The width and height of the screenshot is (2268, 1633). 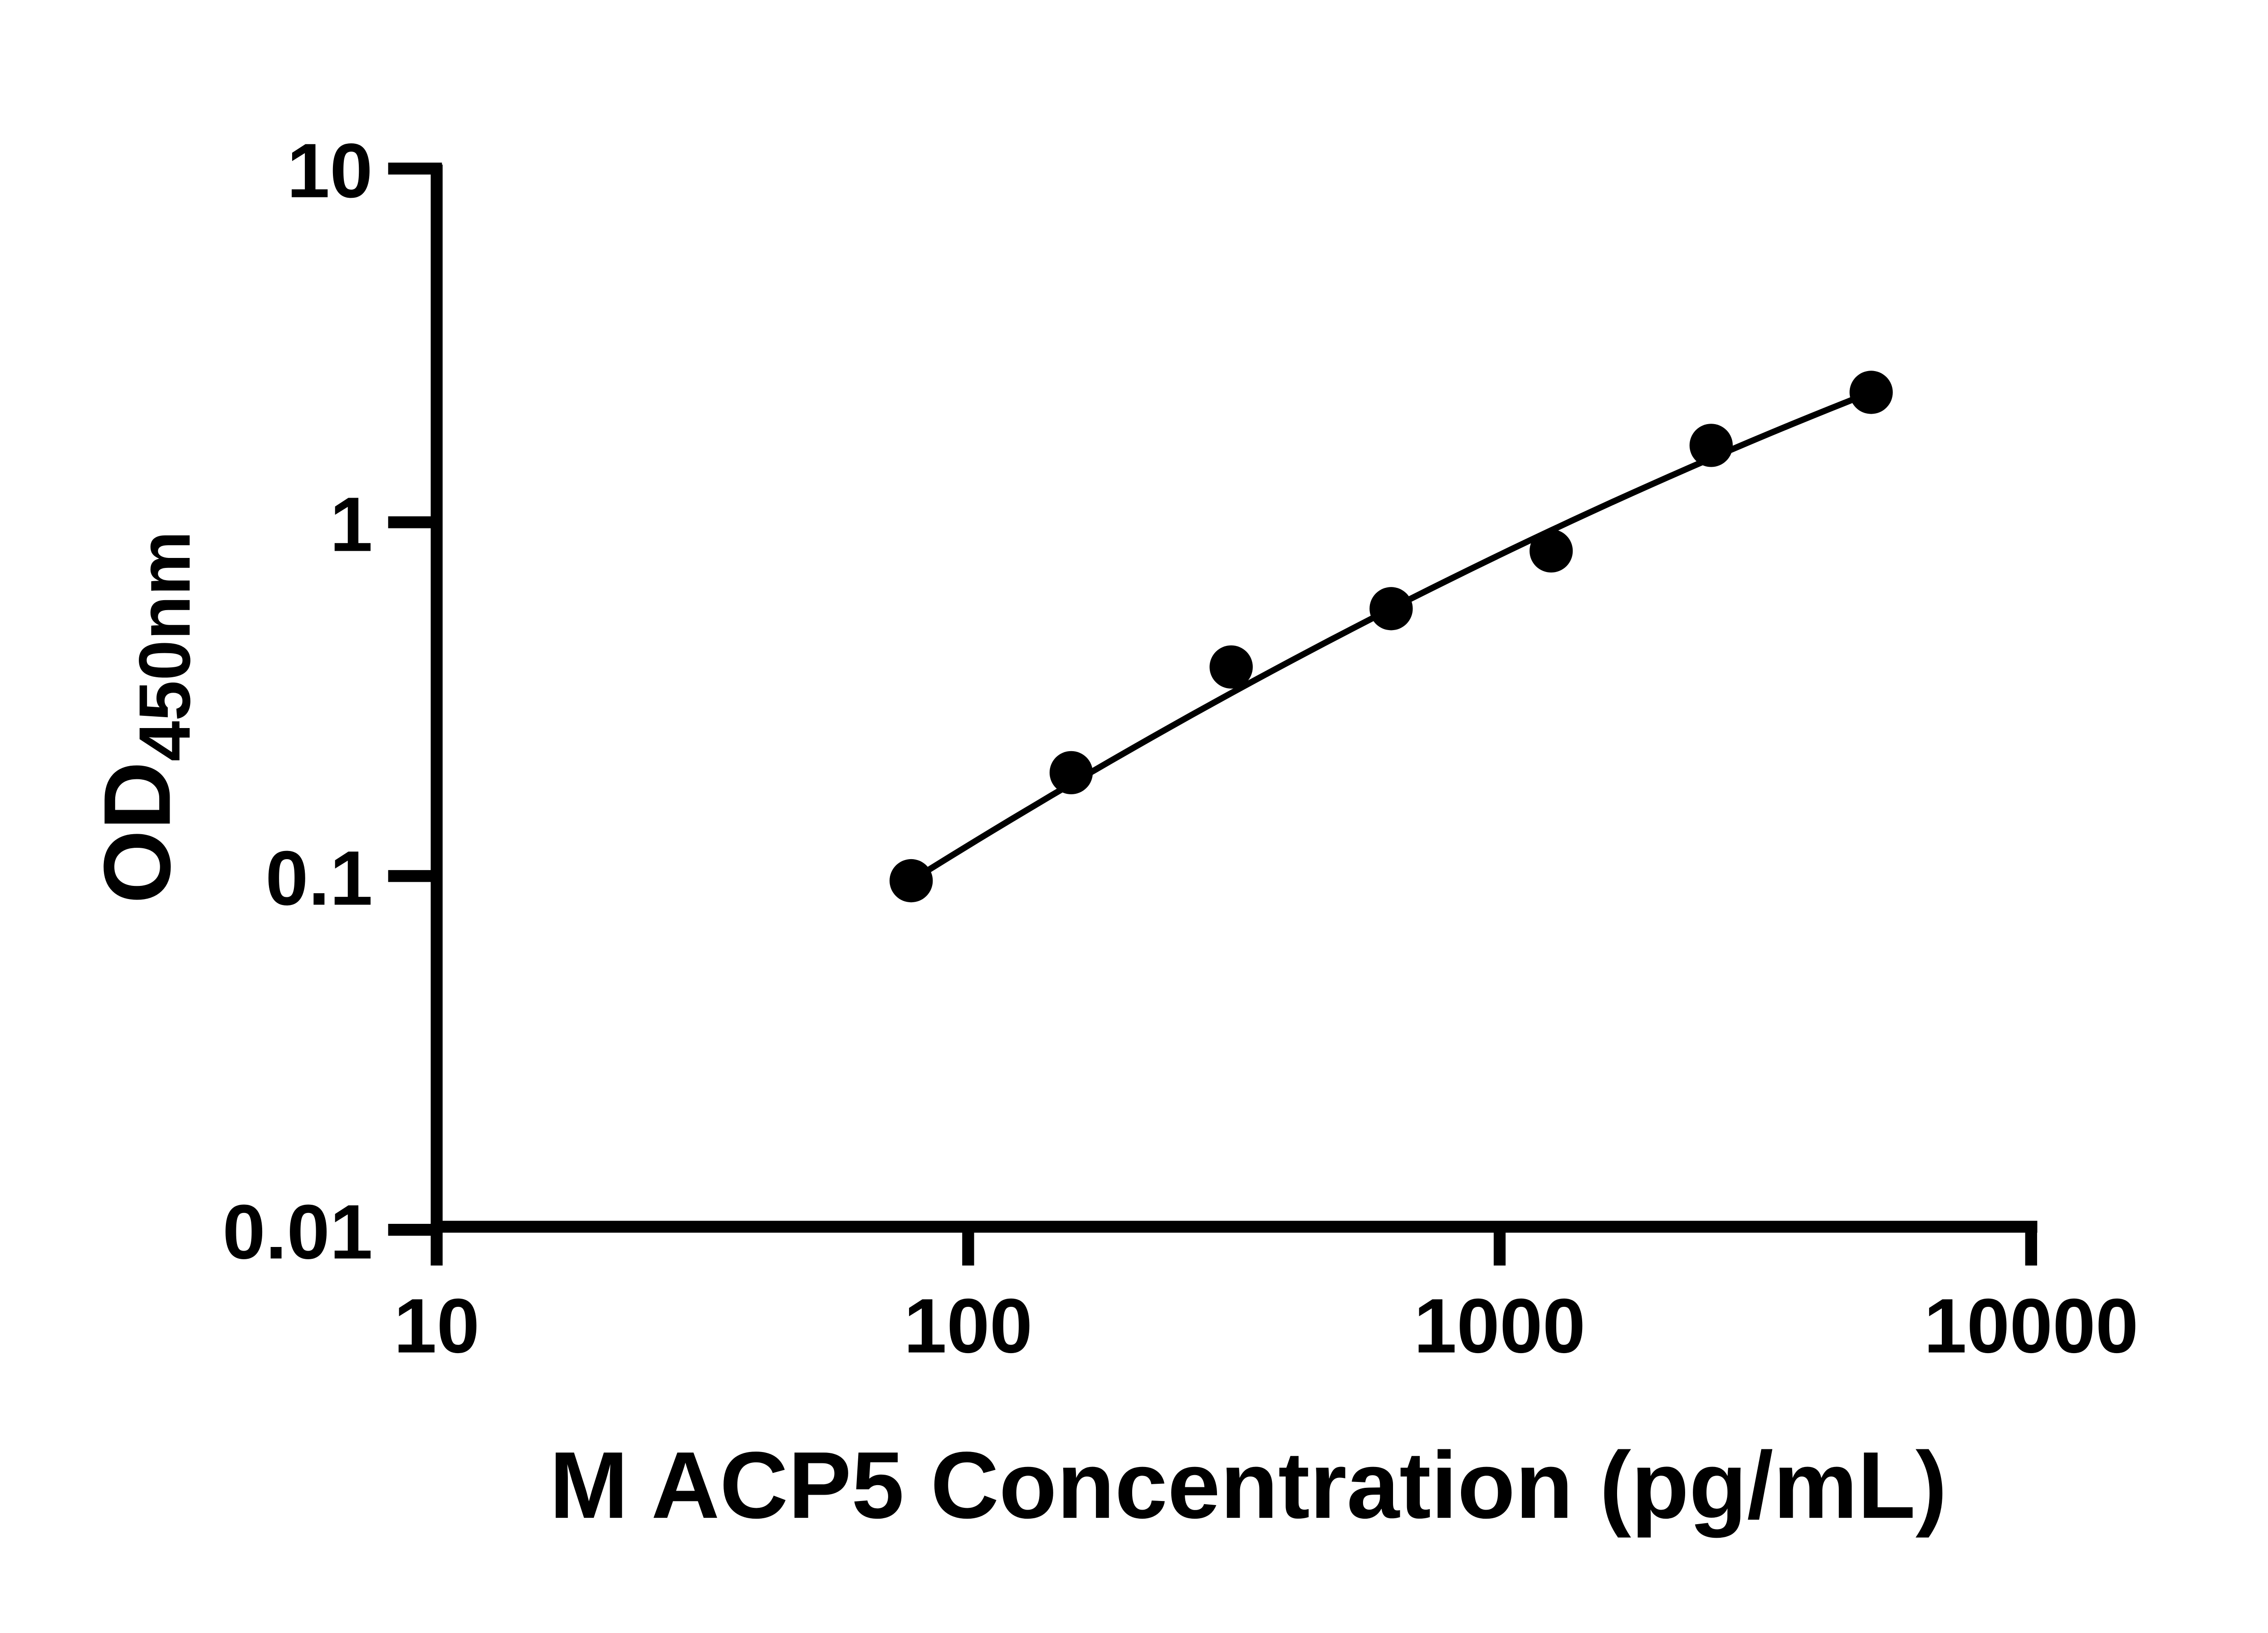 I want to click on x-axis: 10 100 1000 10000, so click(x=1266, y=1295).